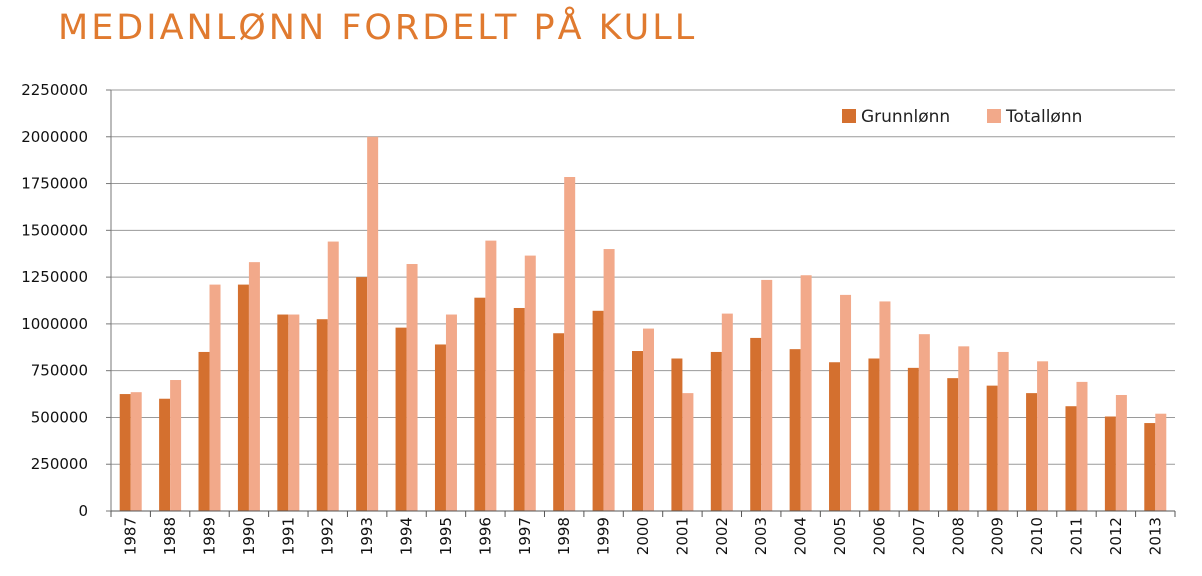 The width and height of the screenshot is (1202, 576). Describe the element at coordinates (204, 431) in the screenshot. I see `bar-grunnlonn-1989` at that location.